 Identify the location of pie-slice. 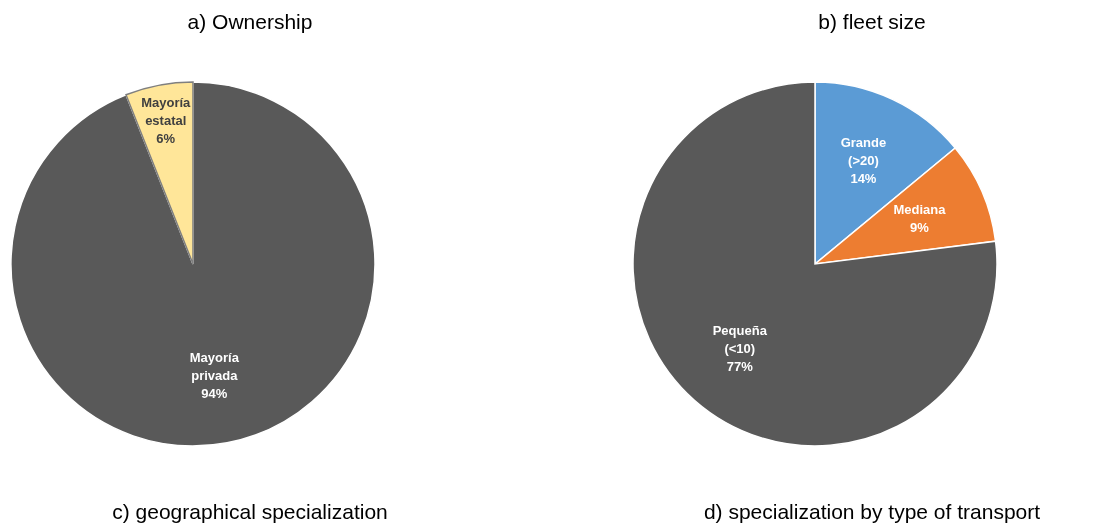
(159, 173).